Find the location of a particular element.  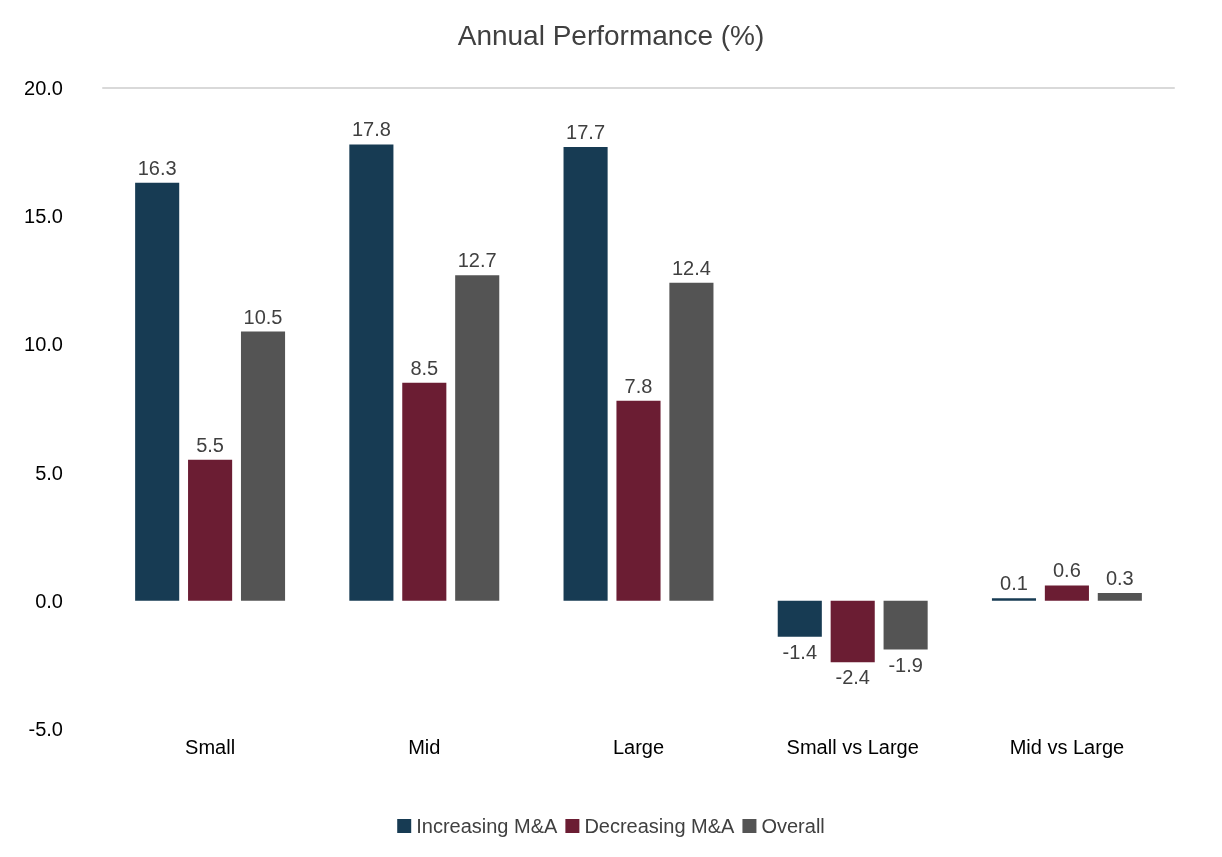

x-tick-label: Mid is located at coordinates (424, 747).